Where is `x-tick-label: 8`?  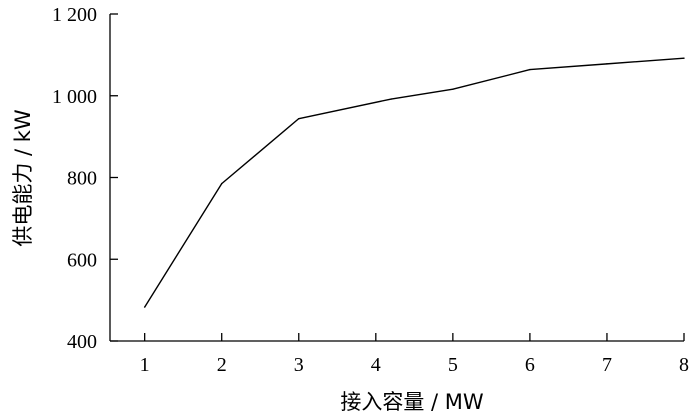
x-tick-label: 8 is located at coordinates (684, 365).